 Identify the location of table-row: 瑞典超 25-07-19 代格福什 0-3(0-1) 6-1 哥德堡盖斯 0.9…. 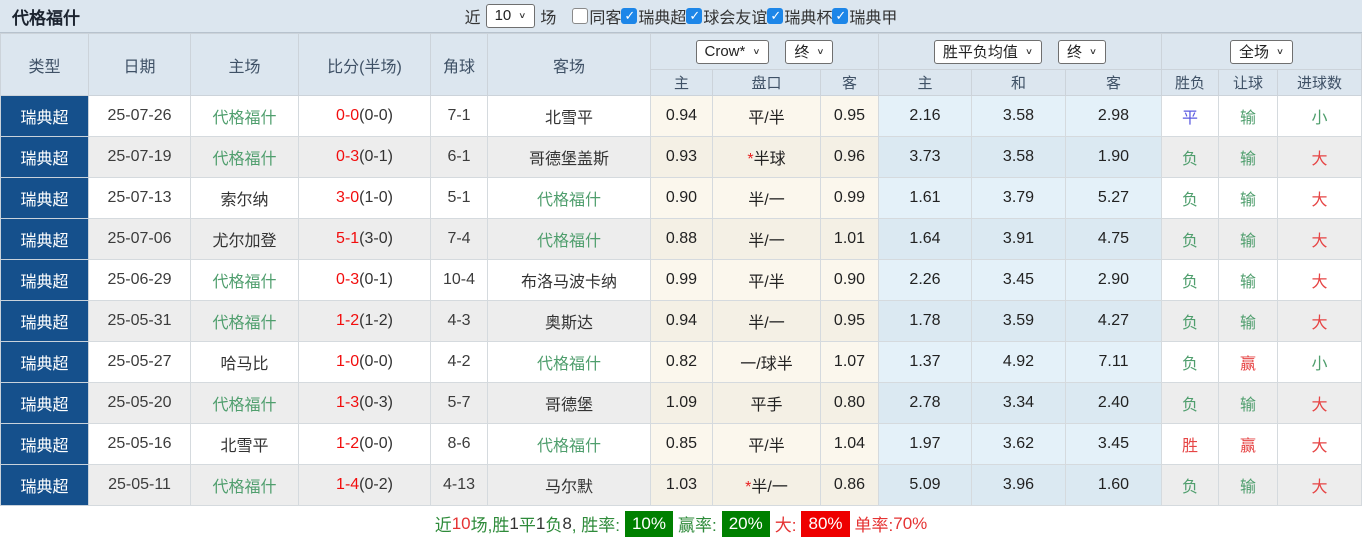
(681, 157).